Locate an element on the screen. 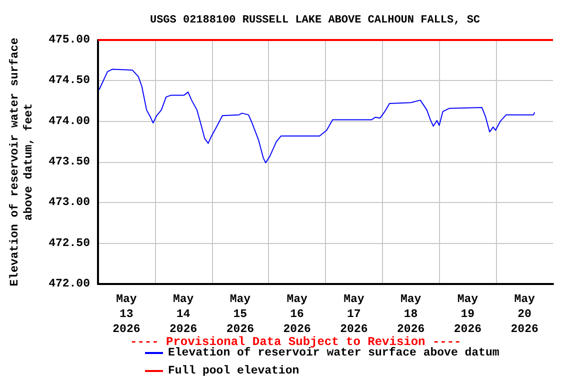  y-tick-label: 473.50 is located at coordinates (69, 162).